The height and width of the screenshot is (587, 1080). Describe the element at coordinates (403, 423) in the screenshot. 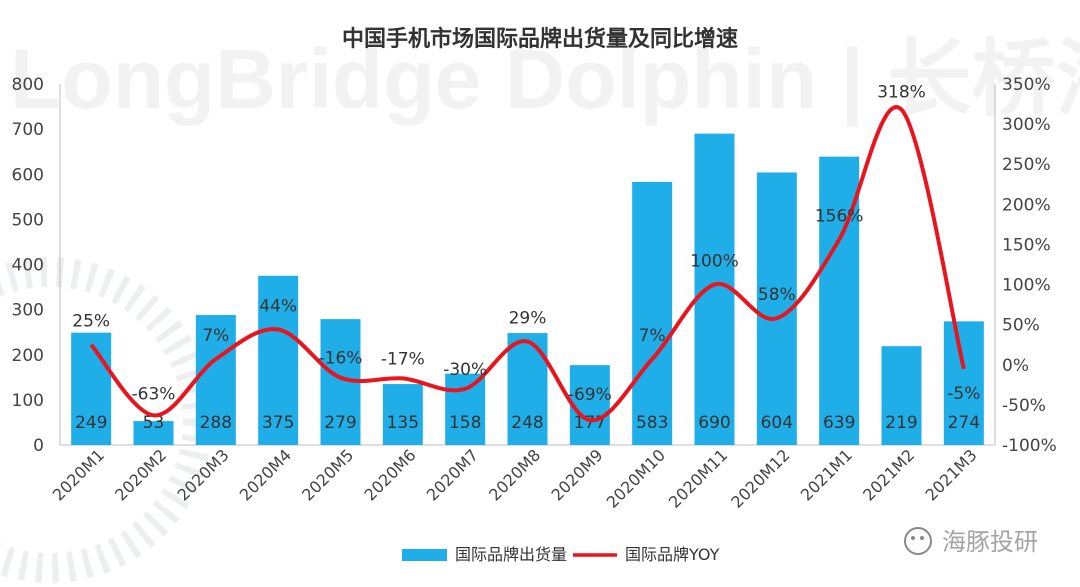

I see `bar-value-label: 135` at that location.